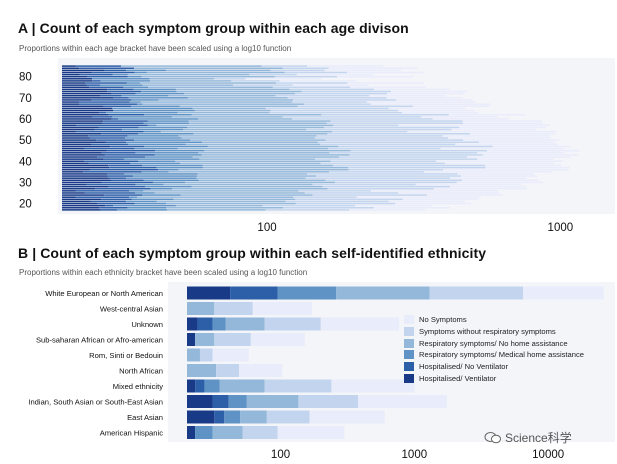  What do you see at coordinates (280, 455) in the screenshot?
I see `x-tick-label: 100` at bounding box center [280, 455].